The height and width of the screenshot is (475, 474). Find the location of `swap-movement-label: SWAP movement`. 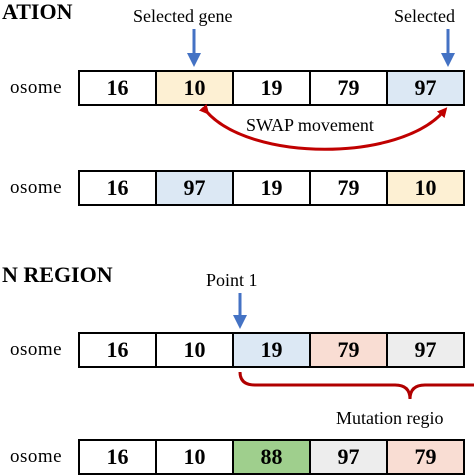

swap-movement-label: SWAP movement is located at coordinates (310, 125).